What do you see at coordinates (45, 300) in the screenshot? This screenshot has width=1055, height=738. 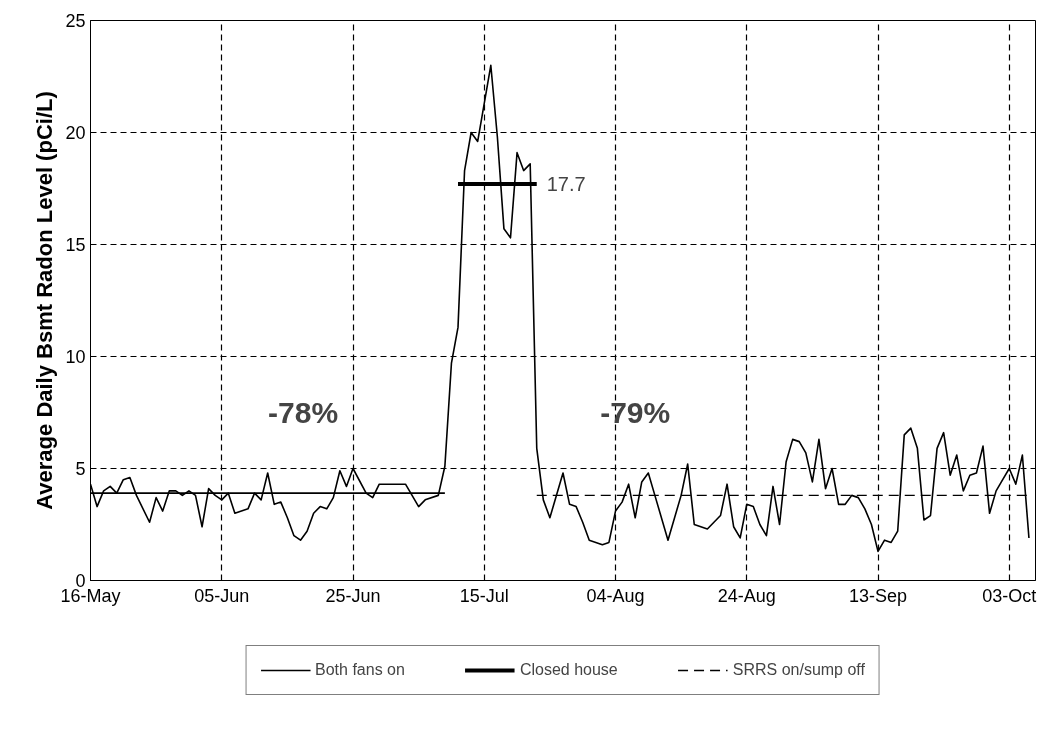 I see `y-axis-title: Average Daily Bsmt Radon Level (pCi/L)` at bounding box center [45, 300].